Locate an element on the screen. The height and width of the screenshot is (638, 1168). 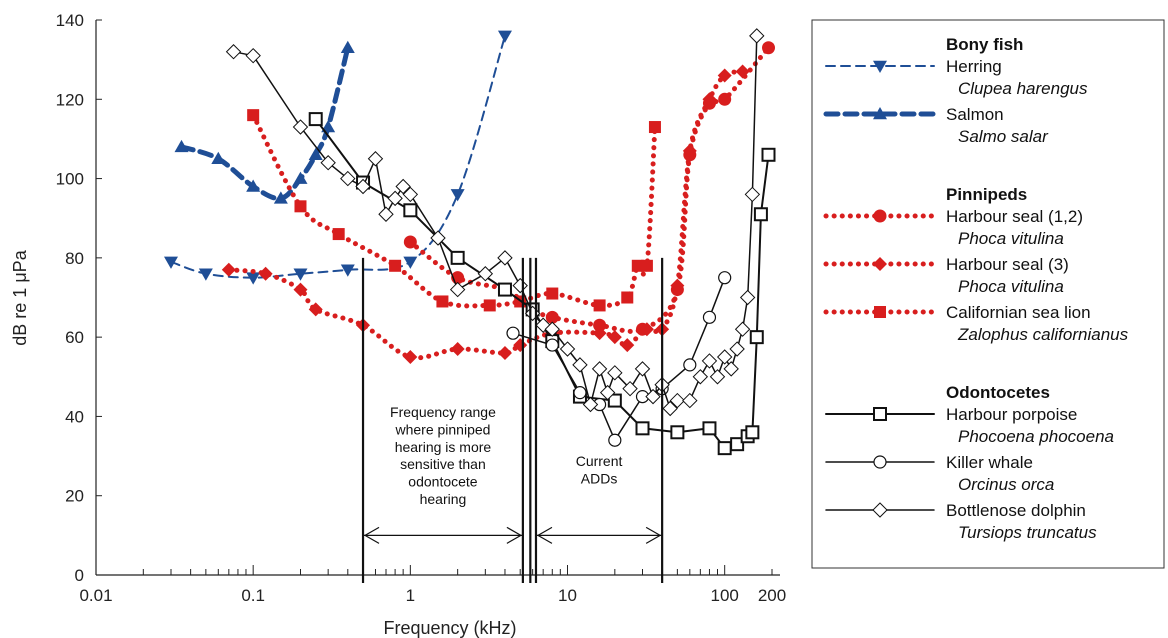
x-tick-label: 10 is located at coordinates (567, 595).